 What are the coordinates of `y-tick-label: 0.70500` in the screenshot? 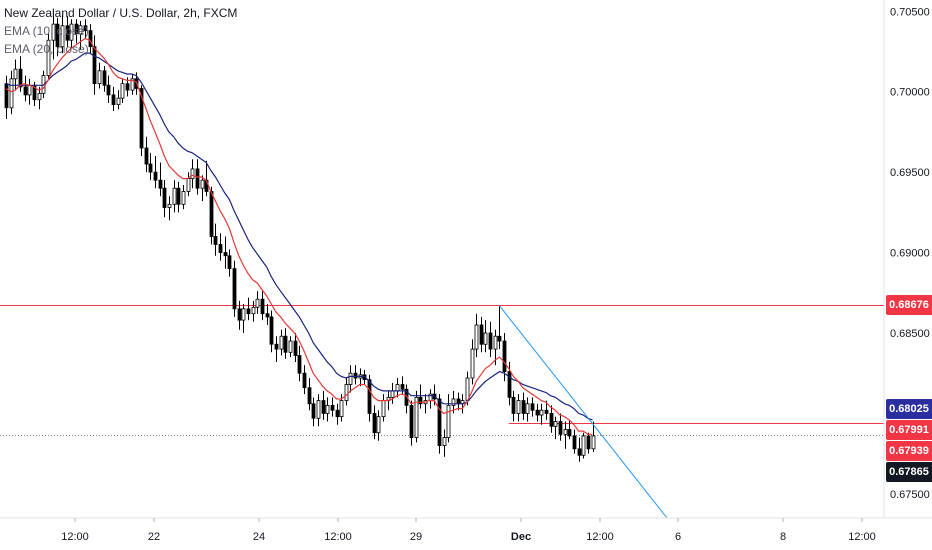 It's located at (910, 12).